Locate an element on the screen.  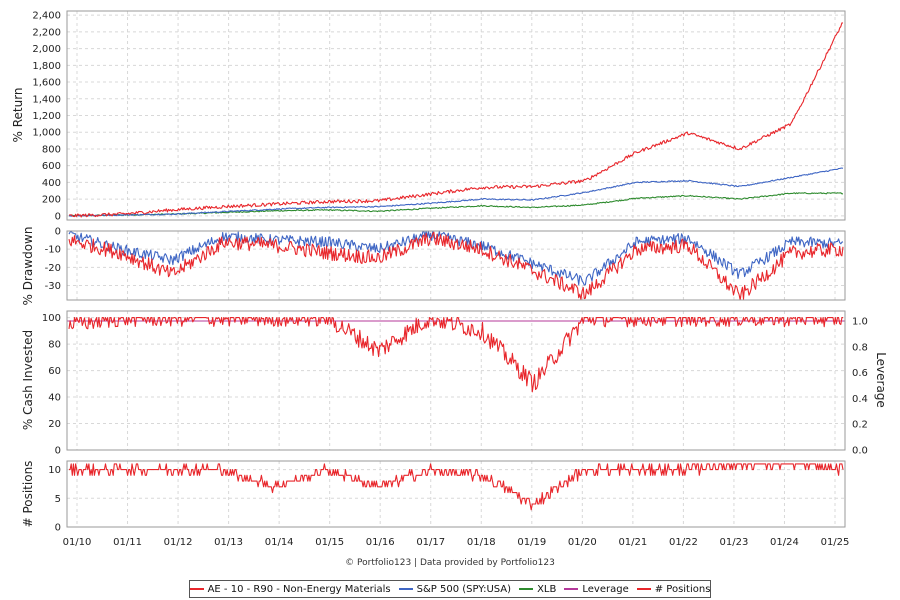
y-tick-label: -30 is located at coordinates (53, 286).